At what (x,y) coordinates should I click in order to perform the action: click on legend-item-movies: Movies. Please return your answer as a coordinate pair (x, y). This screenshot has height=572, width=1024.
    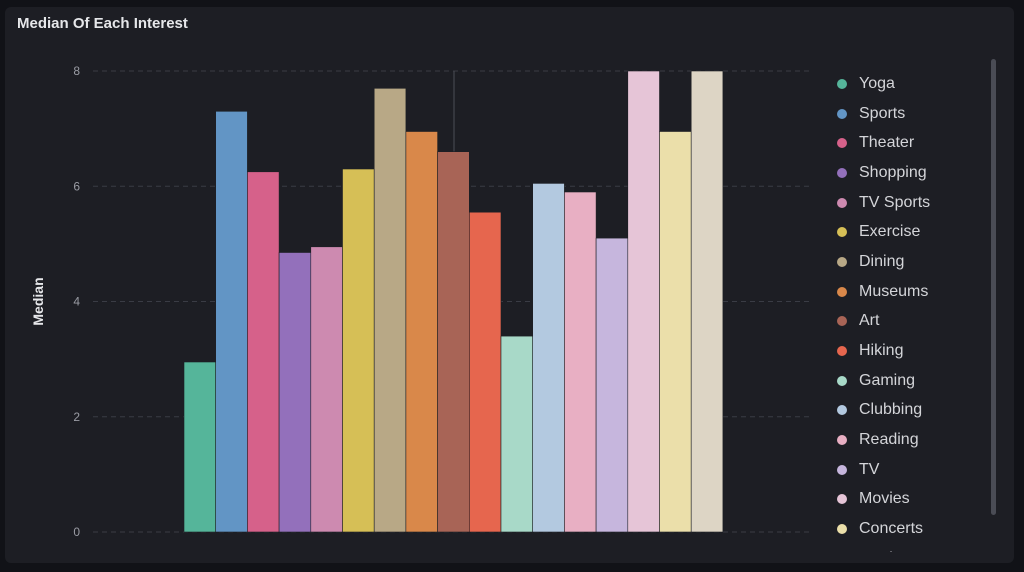
    Looking at the image, I should click on (912, 500).